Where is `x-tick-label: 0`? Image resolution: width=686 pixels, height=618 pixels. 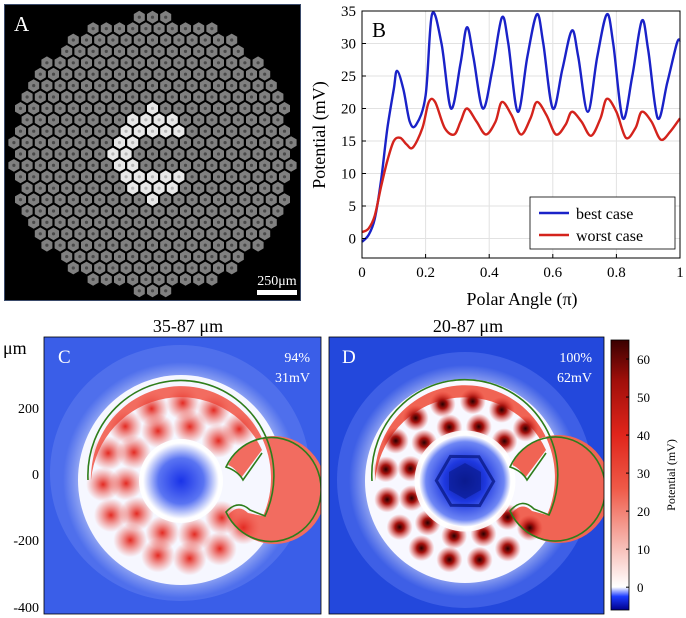
x-tick-label: 0 is located at coordinates (362, 273).